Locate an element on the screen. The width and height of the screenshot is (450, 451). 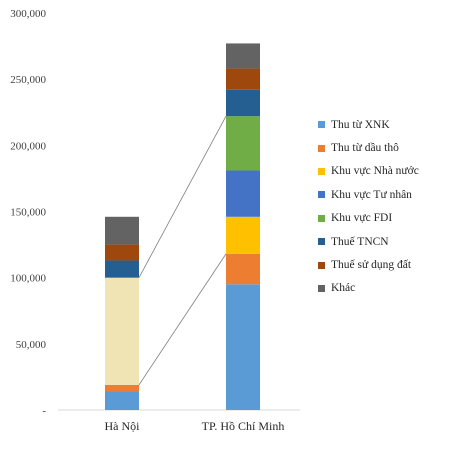
legend-item: Thu từ XNK is located at coordinates (383, 124).